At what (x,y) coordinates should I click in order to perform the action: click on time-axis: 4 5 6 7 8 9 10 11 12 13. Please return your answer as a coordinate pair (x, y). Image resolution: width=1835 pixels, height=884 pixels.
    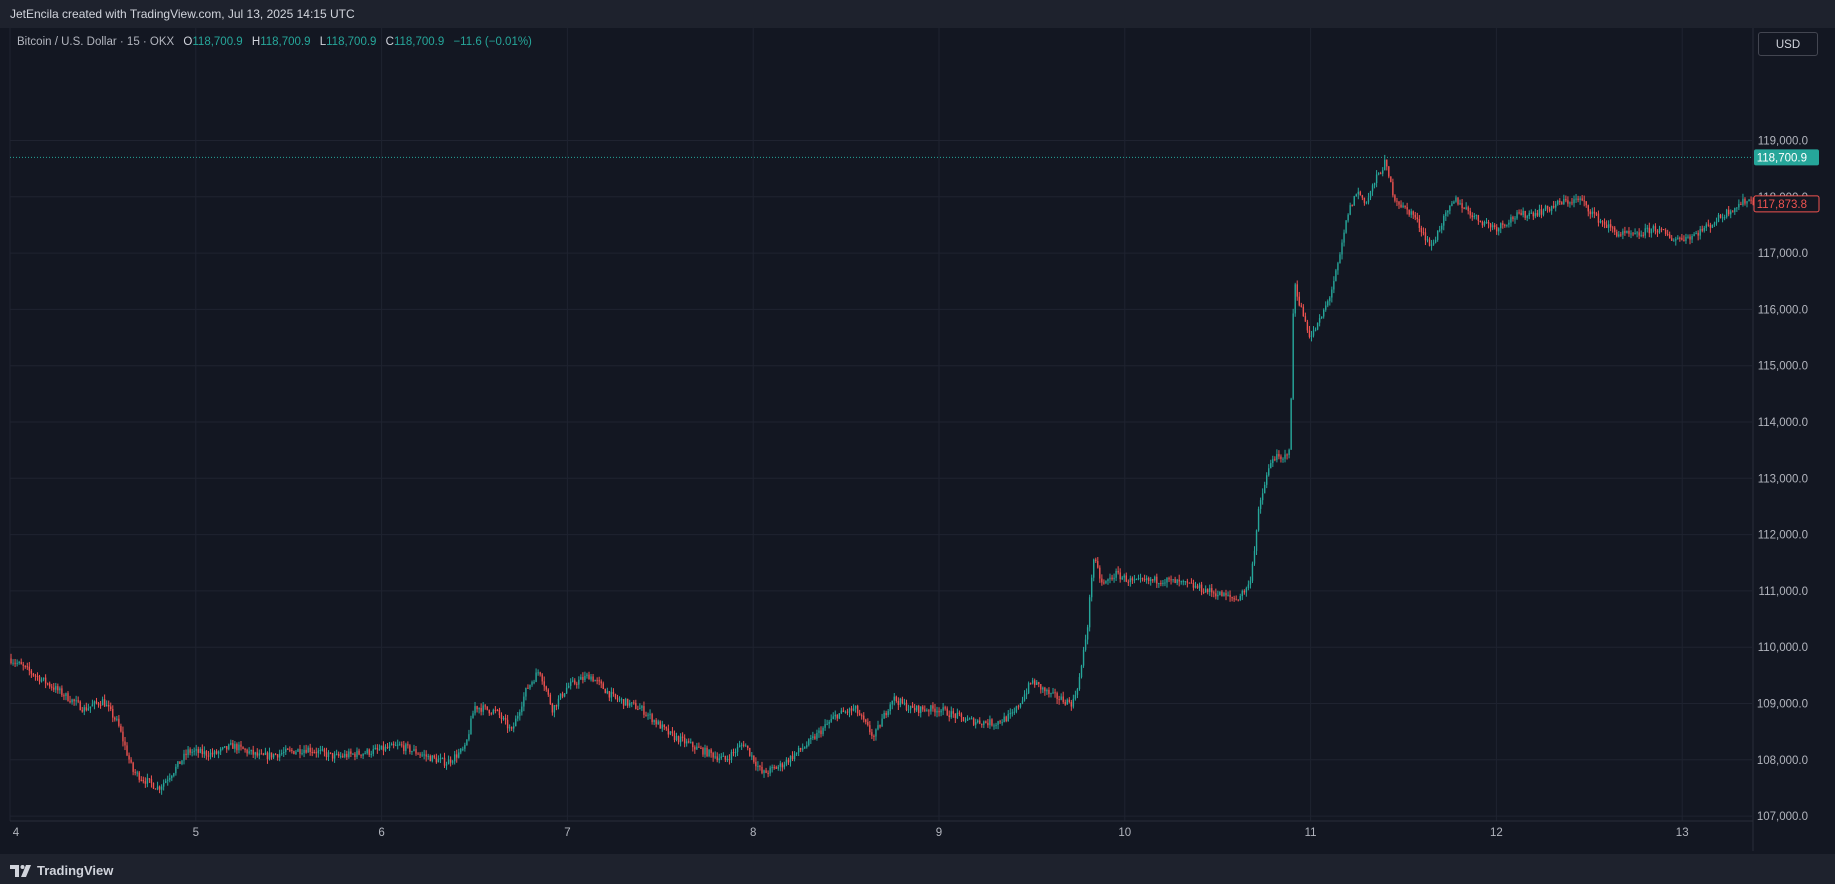
    Looking at the image, I should click on (851, 833).